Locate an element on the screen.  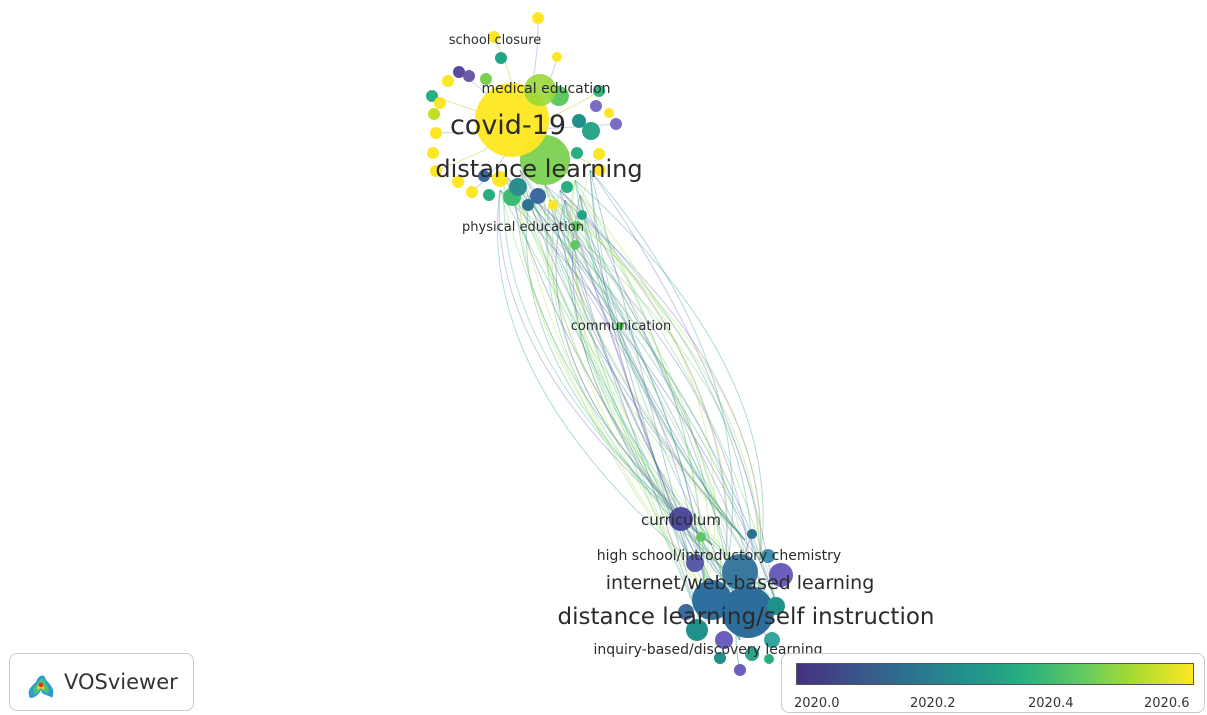
label-physical-education: physical education is located at coordinates (523, 227).